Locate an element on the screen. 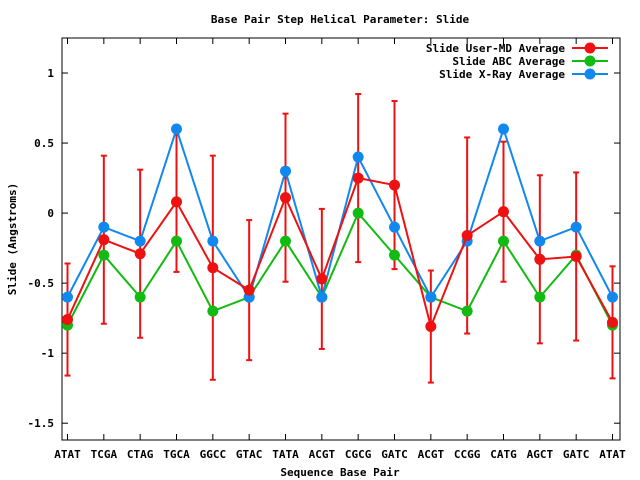  x-tick-label: GGCC is located at coordinates (213, 454).